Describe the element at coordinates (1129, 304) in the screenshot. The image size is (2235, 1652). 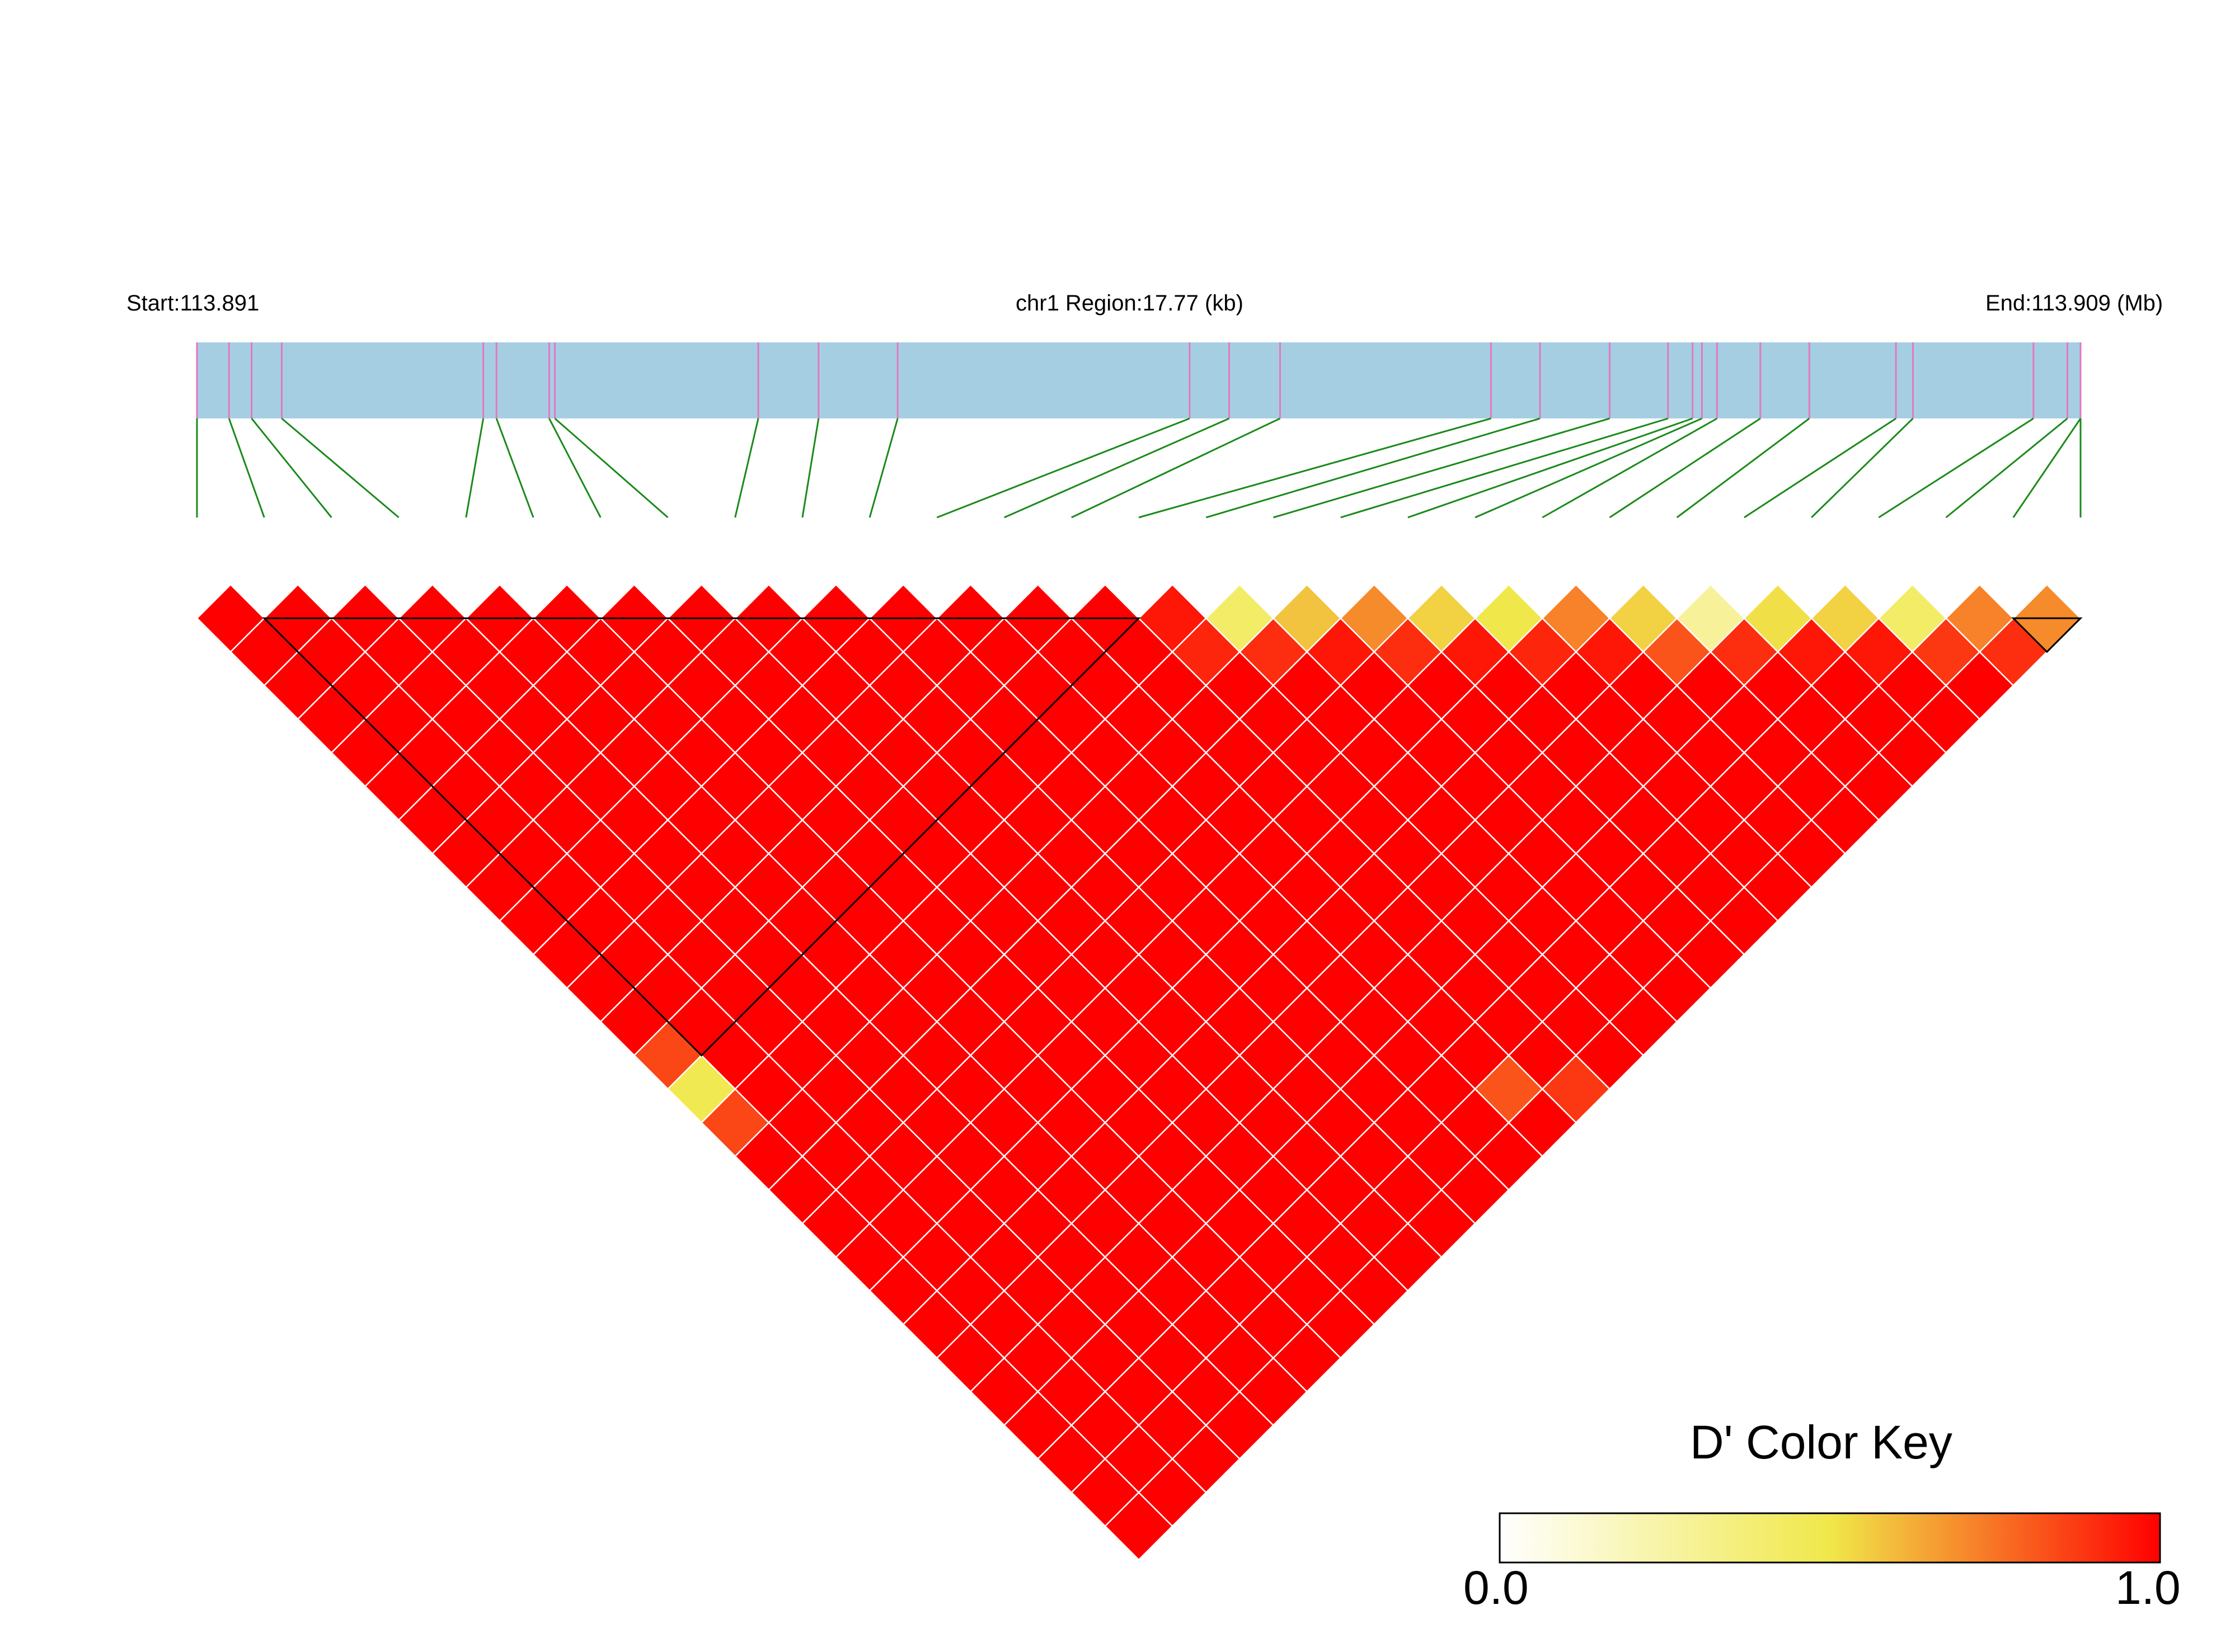
I see `region-title: chr1 Region:17.77 (kb)` at that location.